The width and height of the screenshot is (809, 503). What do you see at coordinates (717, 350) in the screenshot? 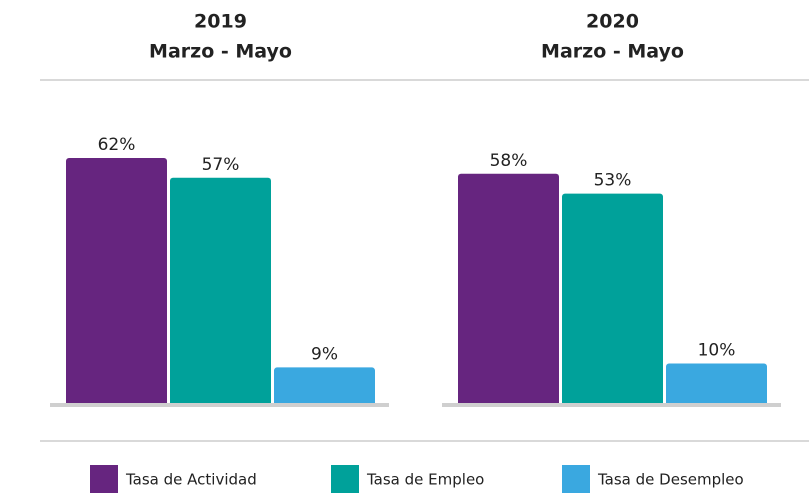
I see `value-label: 10%` at bounding box center [717, 350].